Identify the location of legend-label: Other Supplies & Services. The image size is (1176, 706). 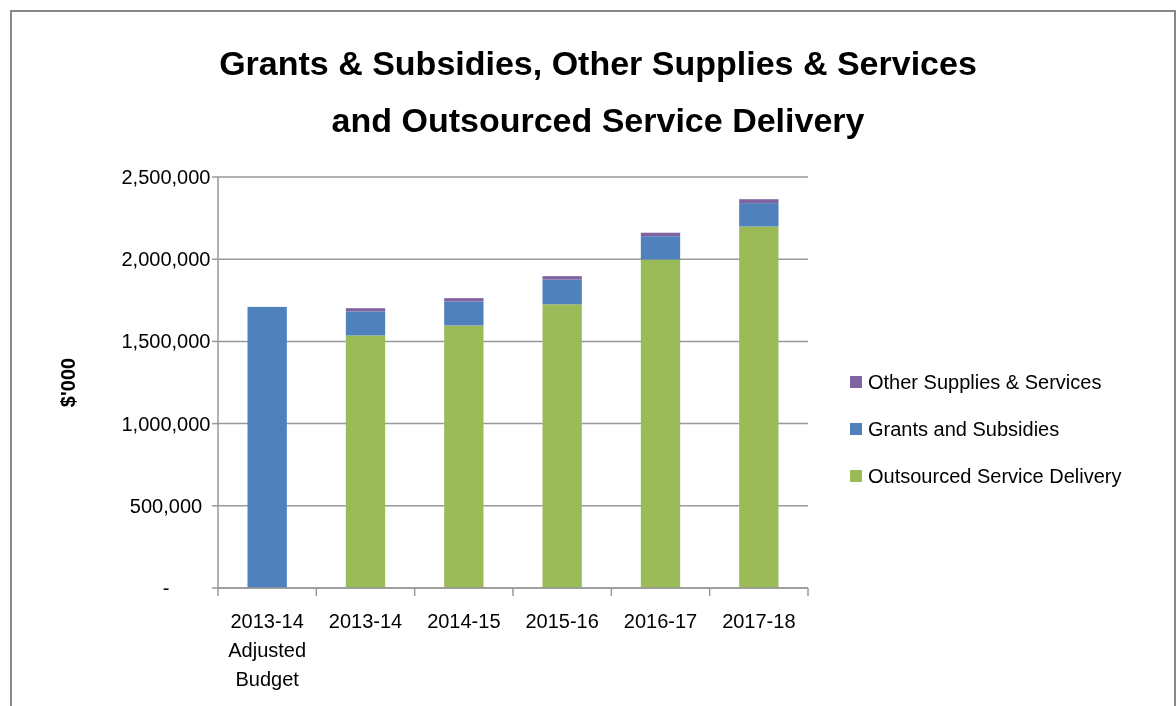
(985, 382).